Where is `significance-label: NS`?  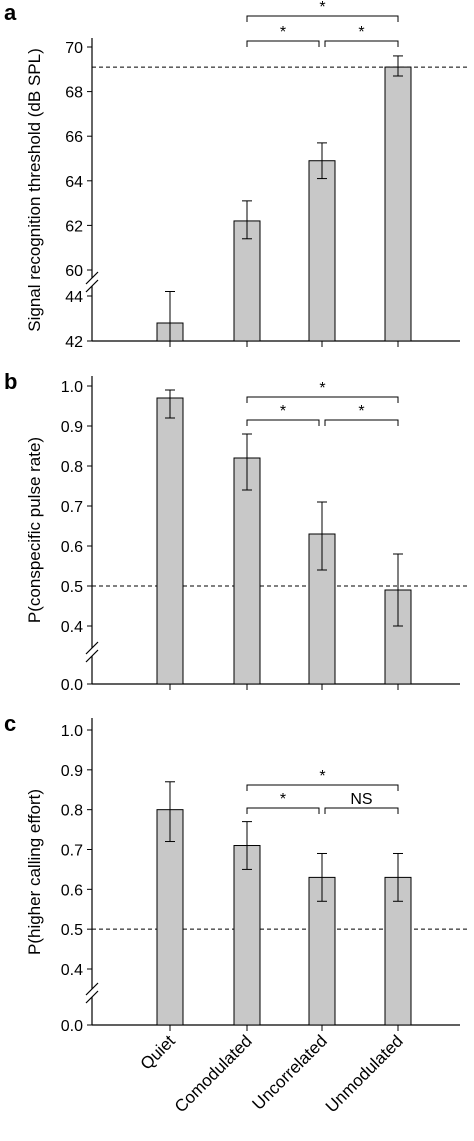
significance-label: NS is located at coordinates (361, 799).